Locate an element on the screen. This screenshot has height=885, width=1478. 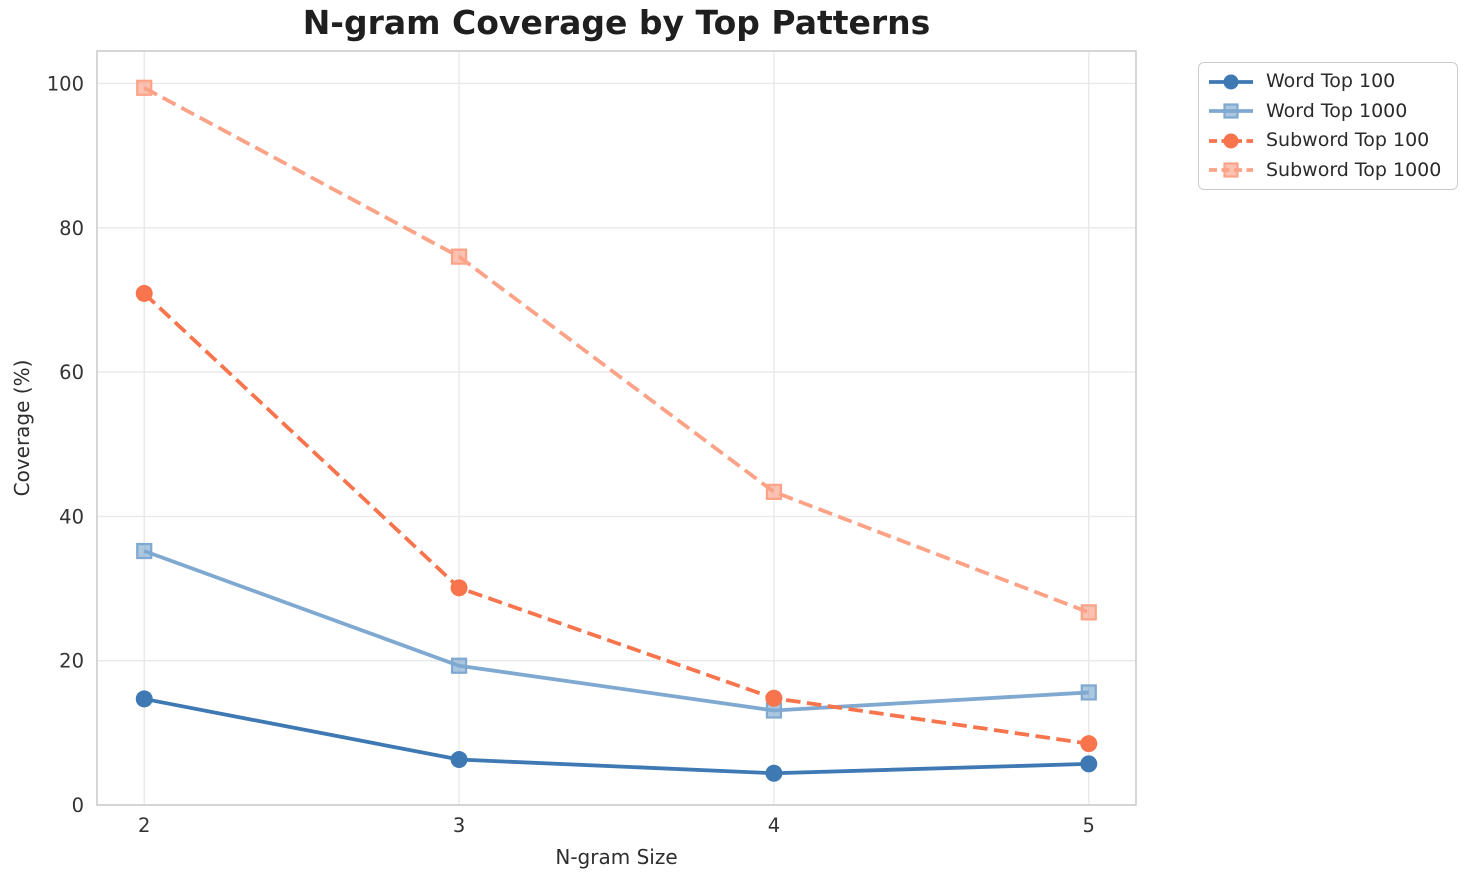
x-tick-label-4: 4 is located at coordinates (774, 825).